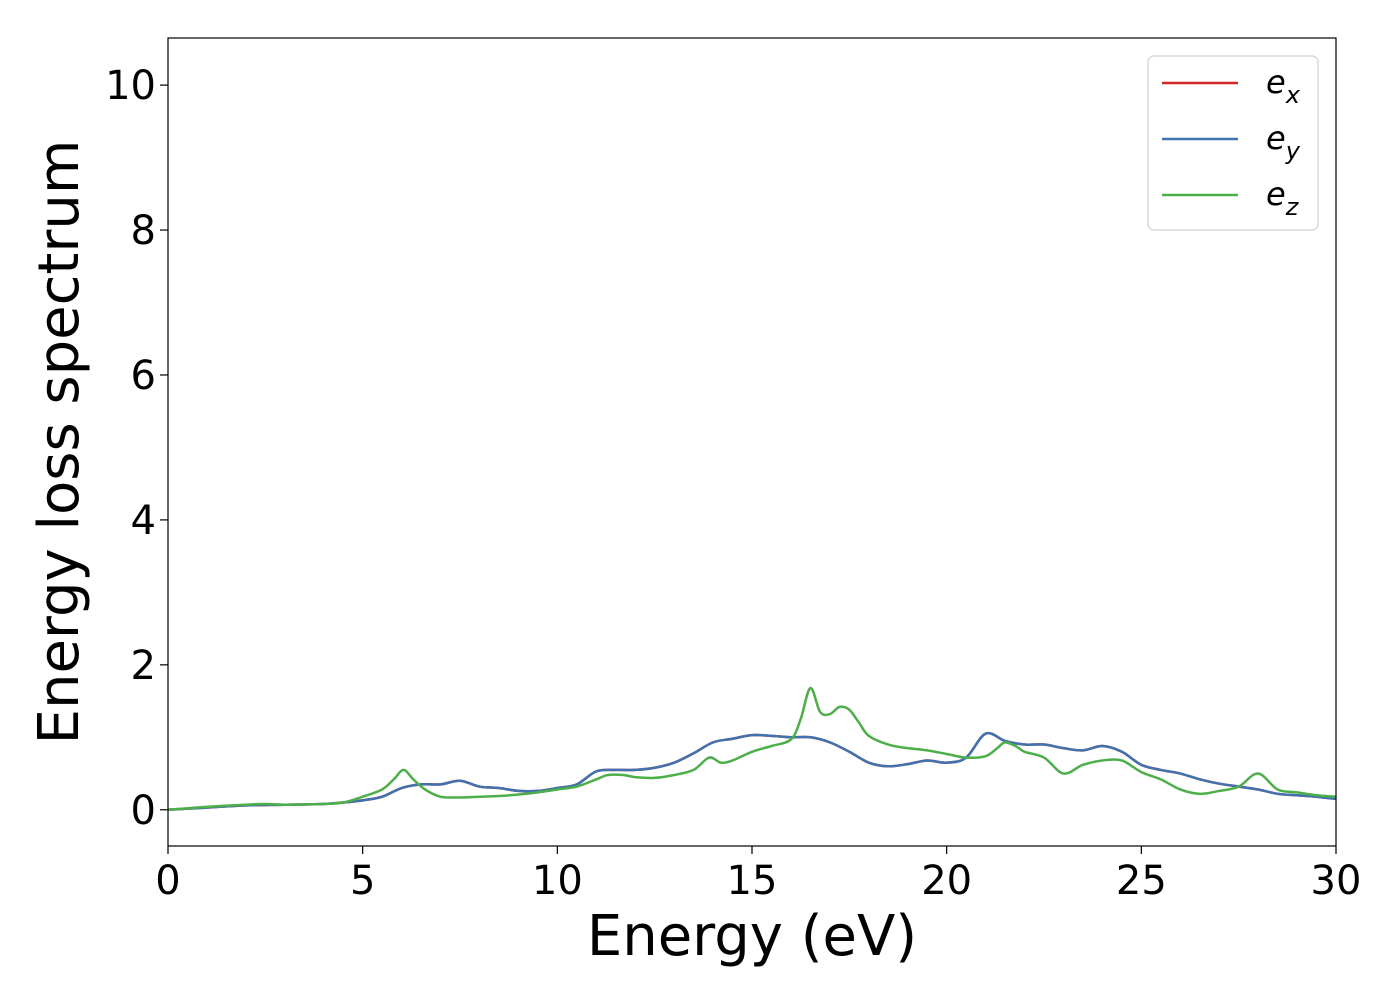 The width and height of the screenshot is (1400, 1005). Describe the element at coordinates (136, 448) in the screenshot. I see `y-axis: 0 2 4 6 8 10` at that location.